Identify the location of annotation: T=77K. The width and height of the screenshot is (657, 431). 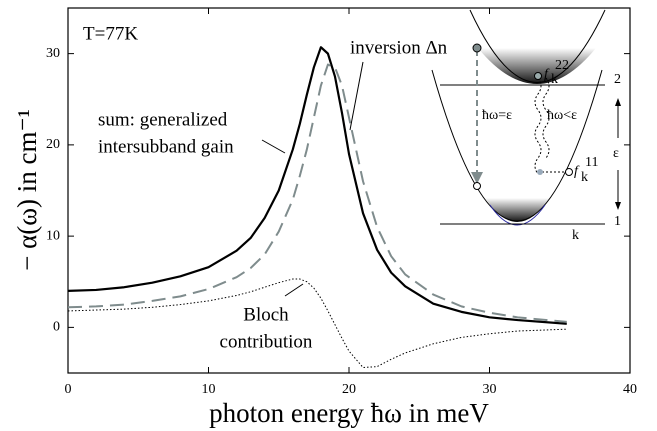
(110, 33).